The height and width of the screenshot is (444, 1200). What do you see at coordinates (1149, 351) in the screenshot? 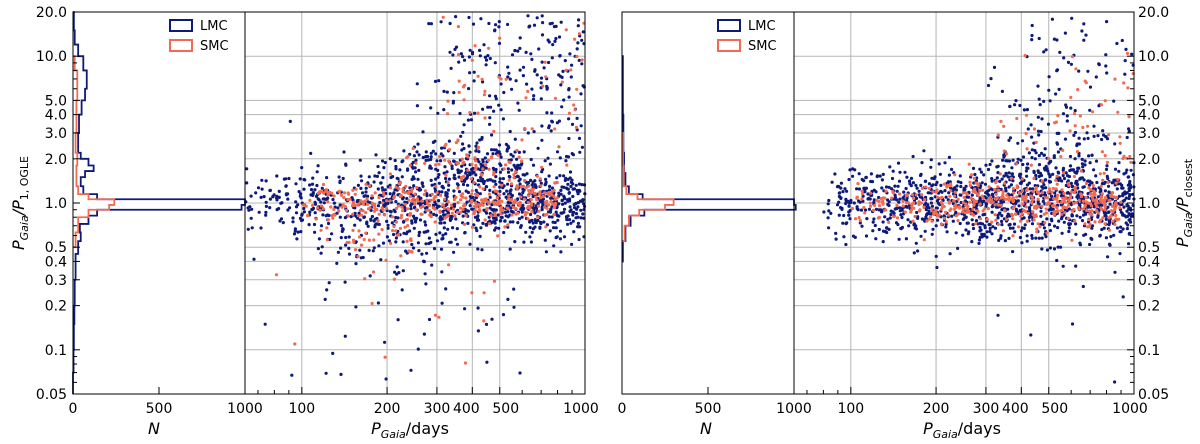
I see `y-tick-label: 0.1` at bounding box center [1149, 351].